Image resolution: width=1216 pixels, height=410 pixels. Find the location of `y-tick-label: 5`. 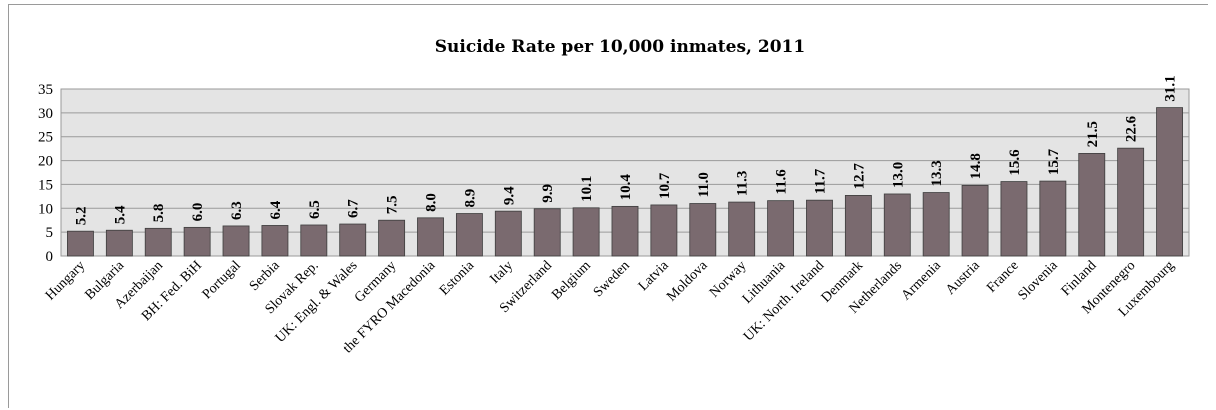

y-tick-label: 5 is located at coordinates (50, 233).